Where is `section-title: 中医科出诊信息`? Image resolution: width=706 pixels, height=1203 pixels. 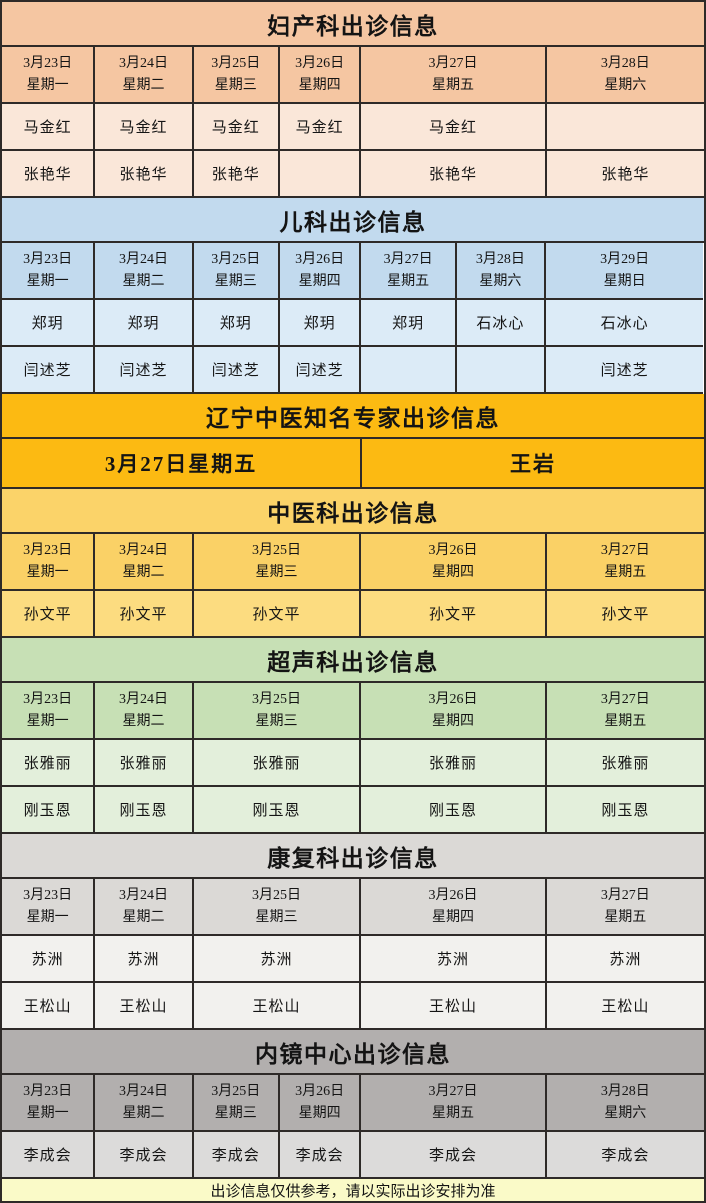
section-title: 中医科出诊信息 is located at coordinates (353, 511).